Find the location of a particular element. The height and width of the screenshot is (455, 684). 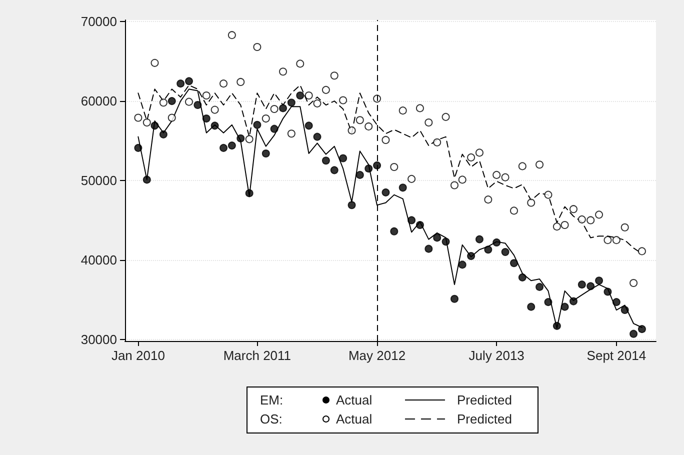

y-tick-label: 30000 is located at coordinates (98, 339).